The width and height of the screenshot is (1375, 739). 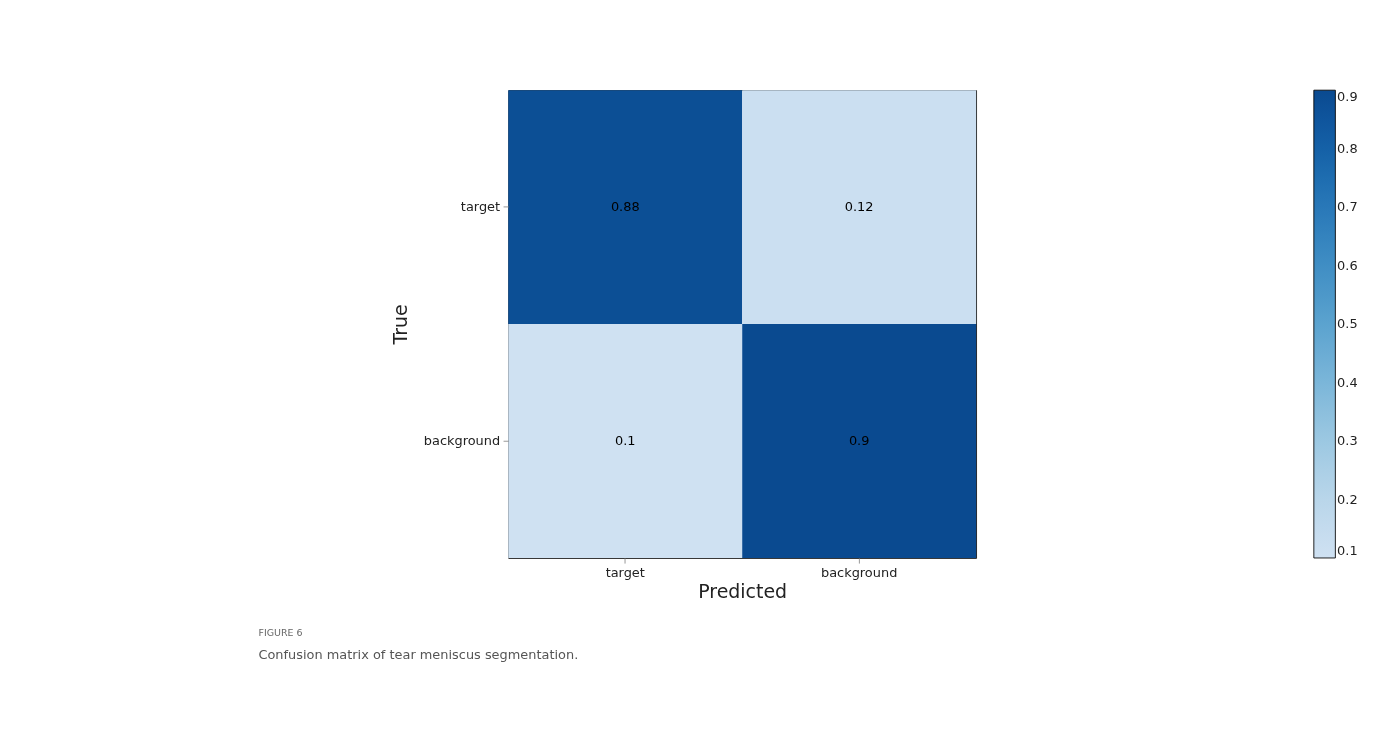 What do you see at coordinates (418, 654) in the screenshot?
I see `text: Confusion matrix of tear meniscus segmentation.` at bounding box center [418, 654].